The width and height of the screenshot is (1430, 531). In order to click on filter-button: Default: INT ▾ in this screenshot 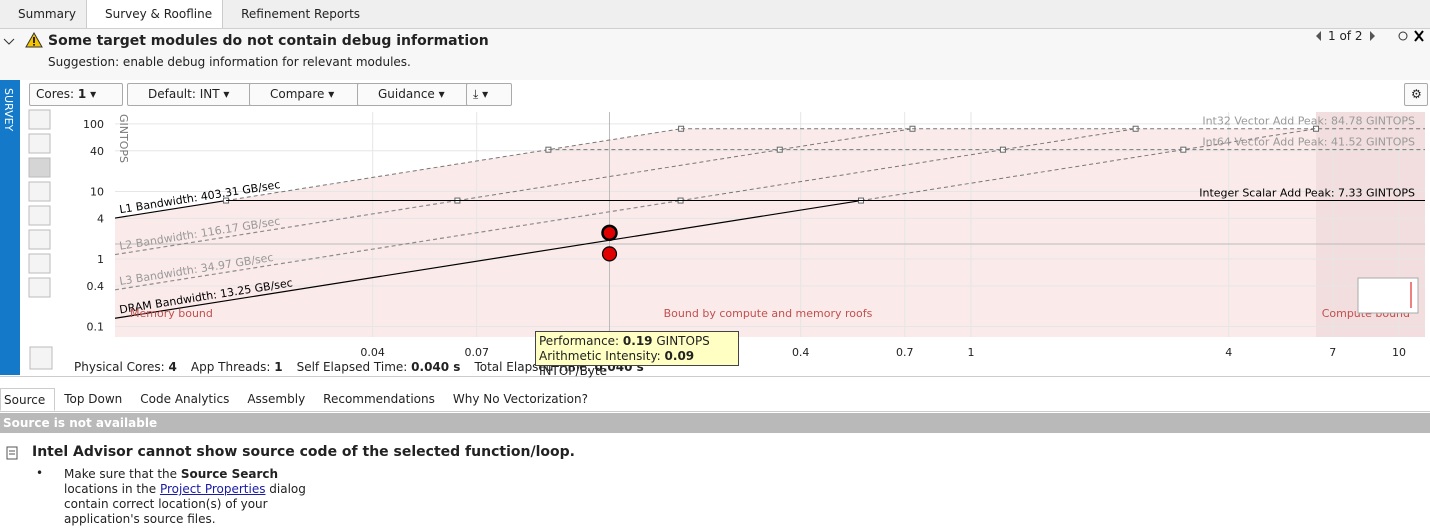, I will do `click(196, 94)`.